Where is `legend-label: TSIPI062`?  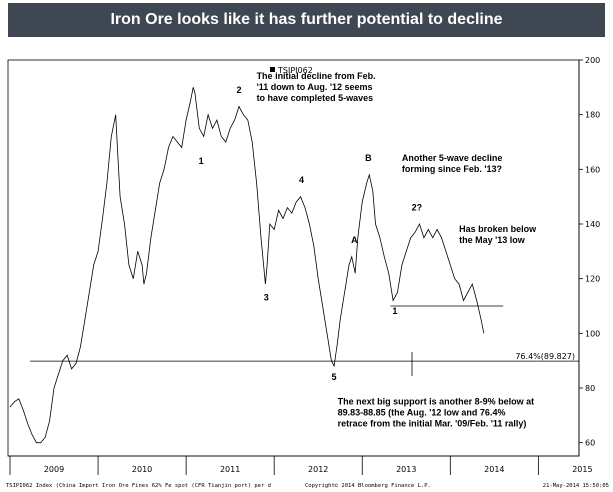 legend-label: TSIPI062 is located at coordinates (295, 70).